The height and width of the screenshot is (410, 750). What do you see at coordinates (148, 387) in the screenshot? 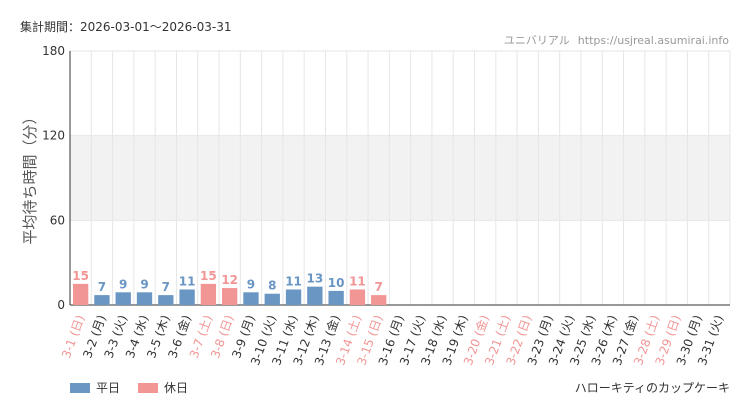
I see `legend-swatch-holiday` at bounding box center [148, 387].